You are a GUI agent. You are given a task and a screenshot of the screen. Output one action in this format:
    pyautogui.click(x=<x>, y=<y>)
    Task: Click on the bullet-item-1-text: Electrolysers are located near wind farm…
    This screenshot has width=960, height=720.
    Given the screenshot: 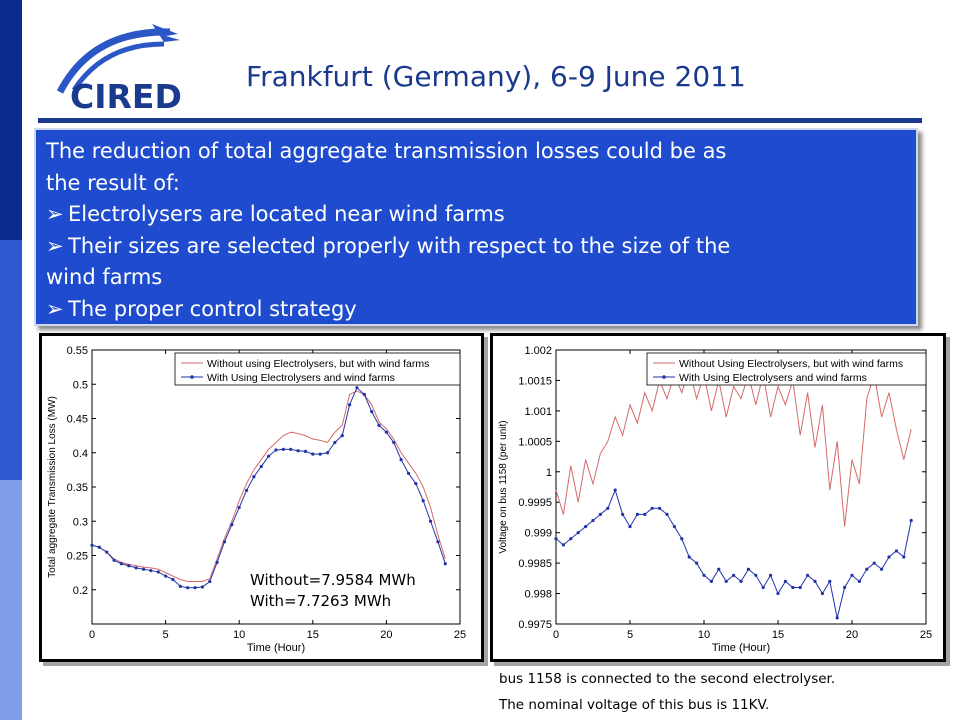 What is the action you would take?
    pyautogui.click(x=286, y=214)
    